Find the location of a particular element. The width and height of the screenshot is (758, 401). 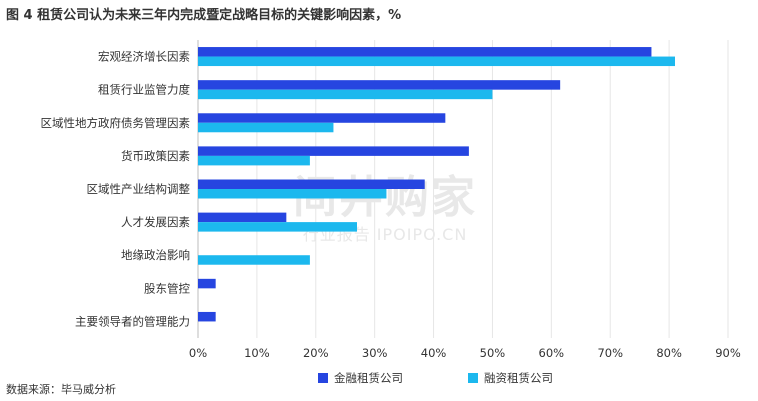

x-tick-label: 20% is located at coordinates (316, 353).